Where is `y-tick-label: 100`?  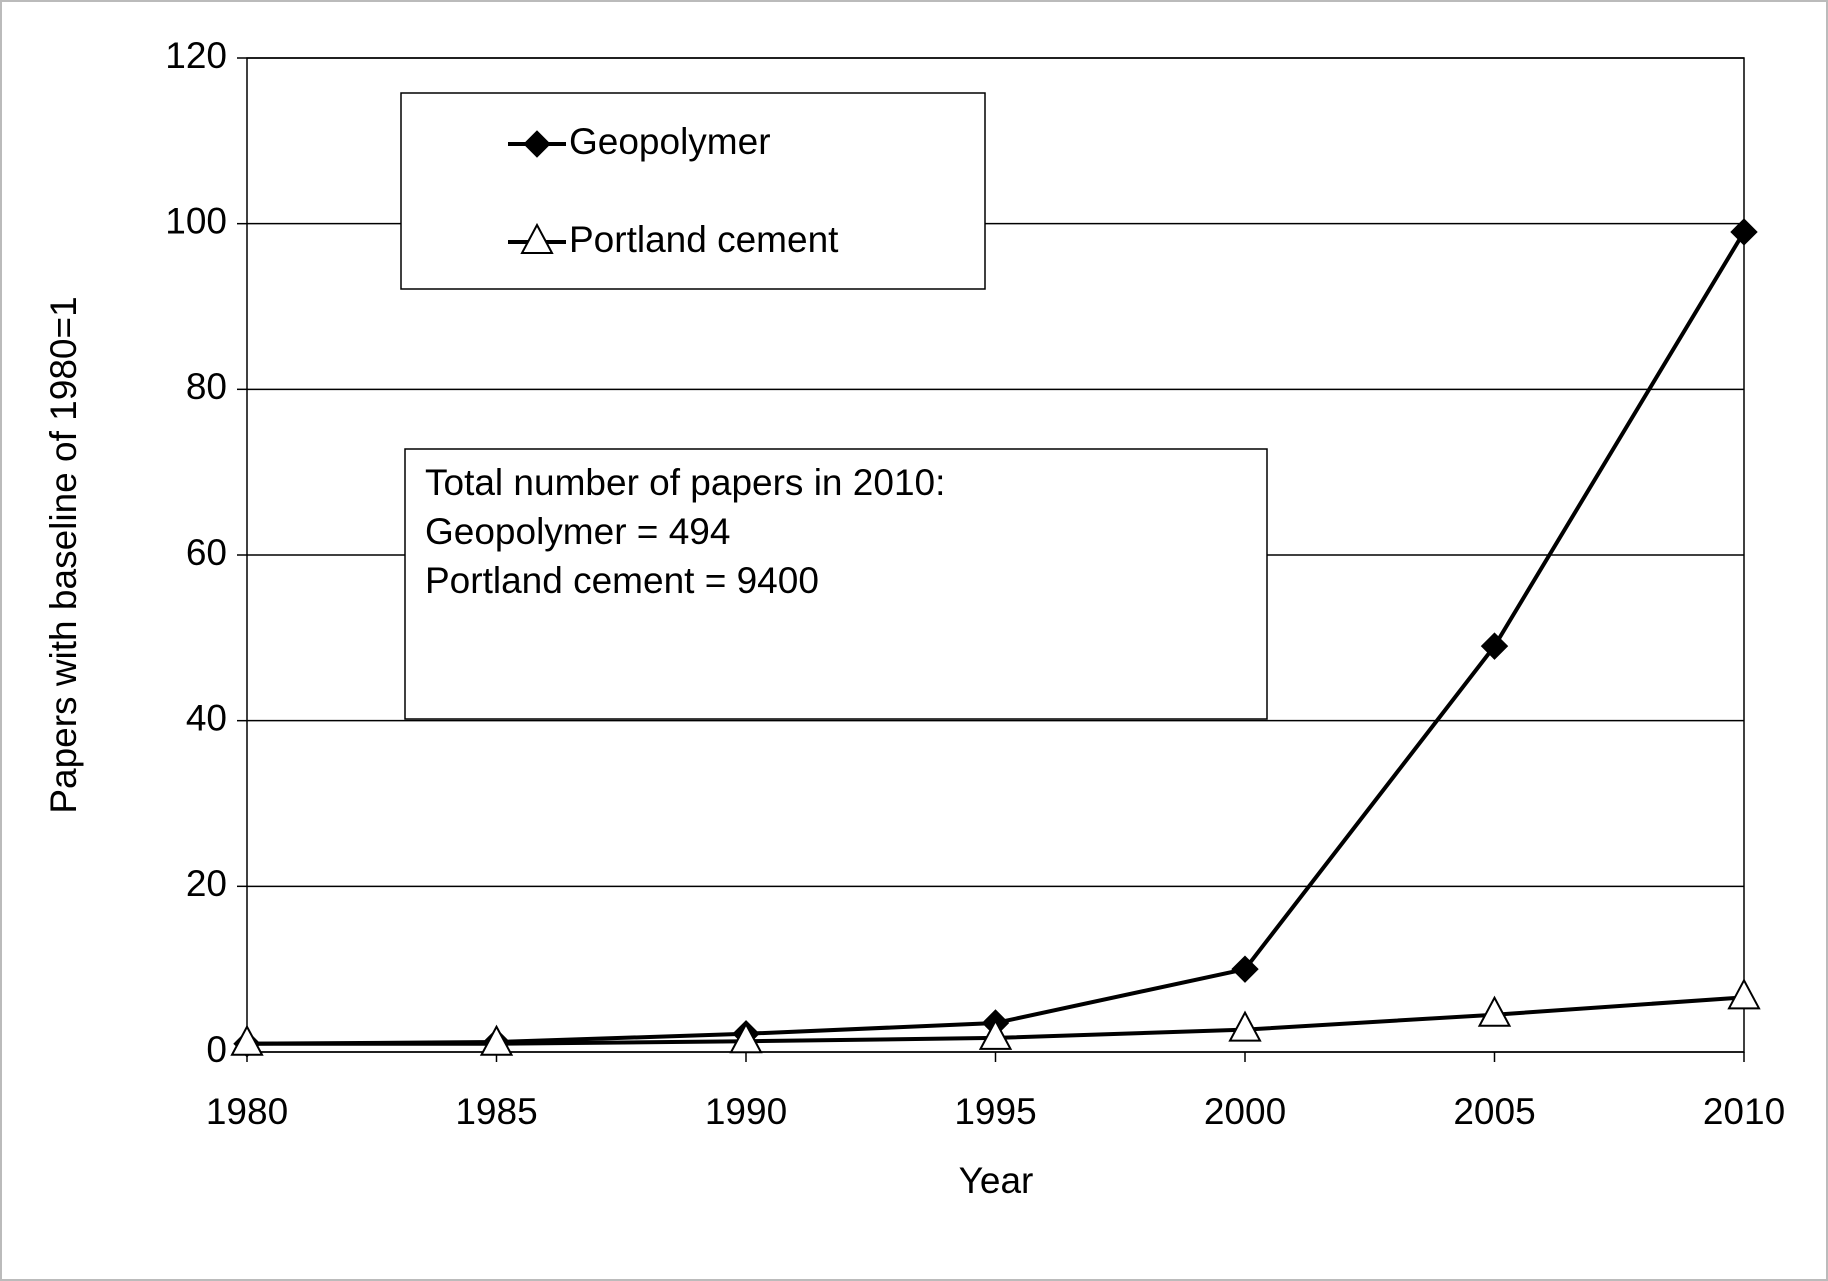 y-tick-label: 100 is located at coordinates (196, 220).